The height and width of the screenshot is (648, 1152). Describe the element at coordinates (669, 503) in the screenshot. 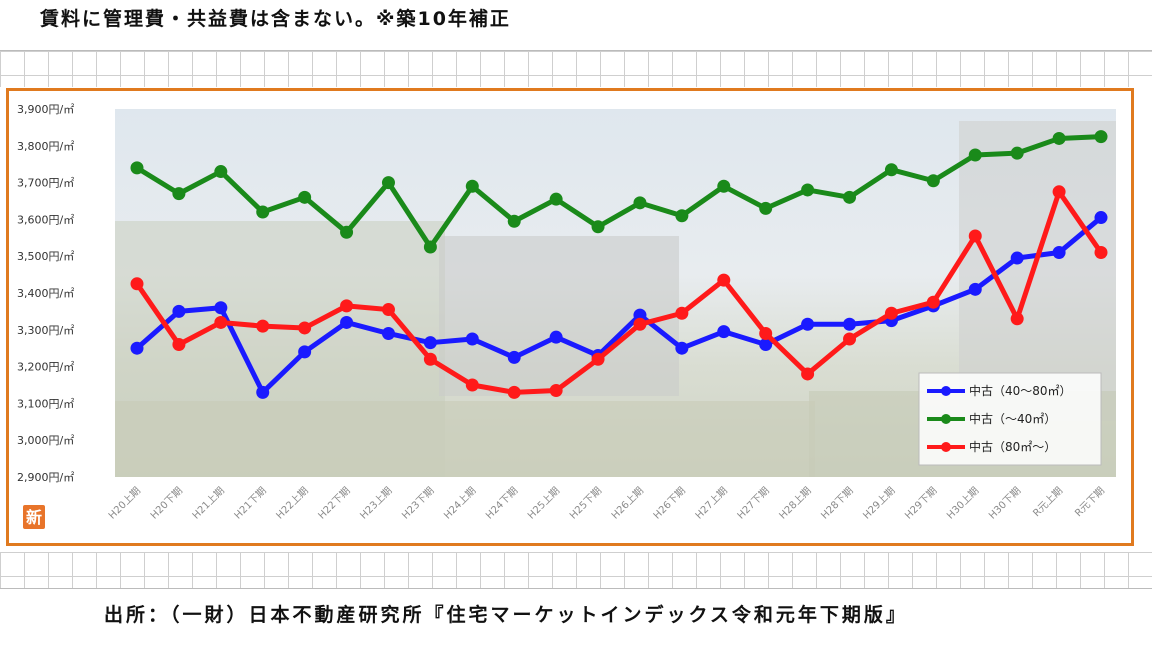

I see `x-tick-label: H26下期` at that location.